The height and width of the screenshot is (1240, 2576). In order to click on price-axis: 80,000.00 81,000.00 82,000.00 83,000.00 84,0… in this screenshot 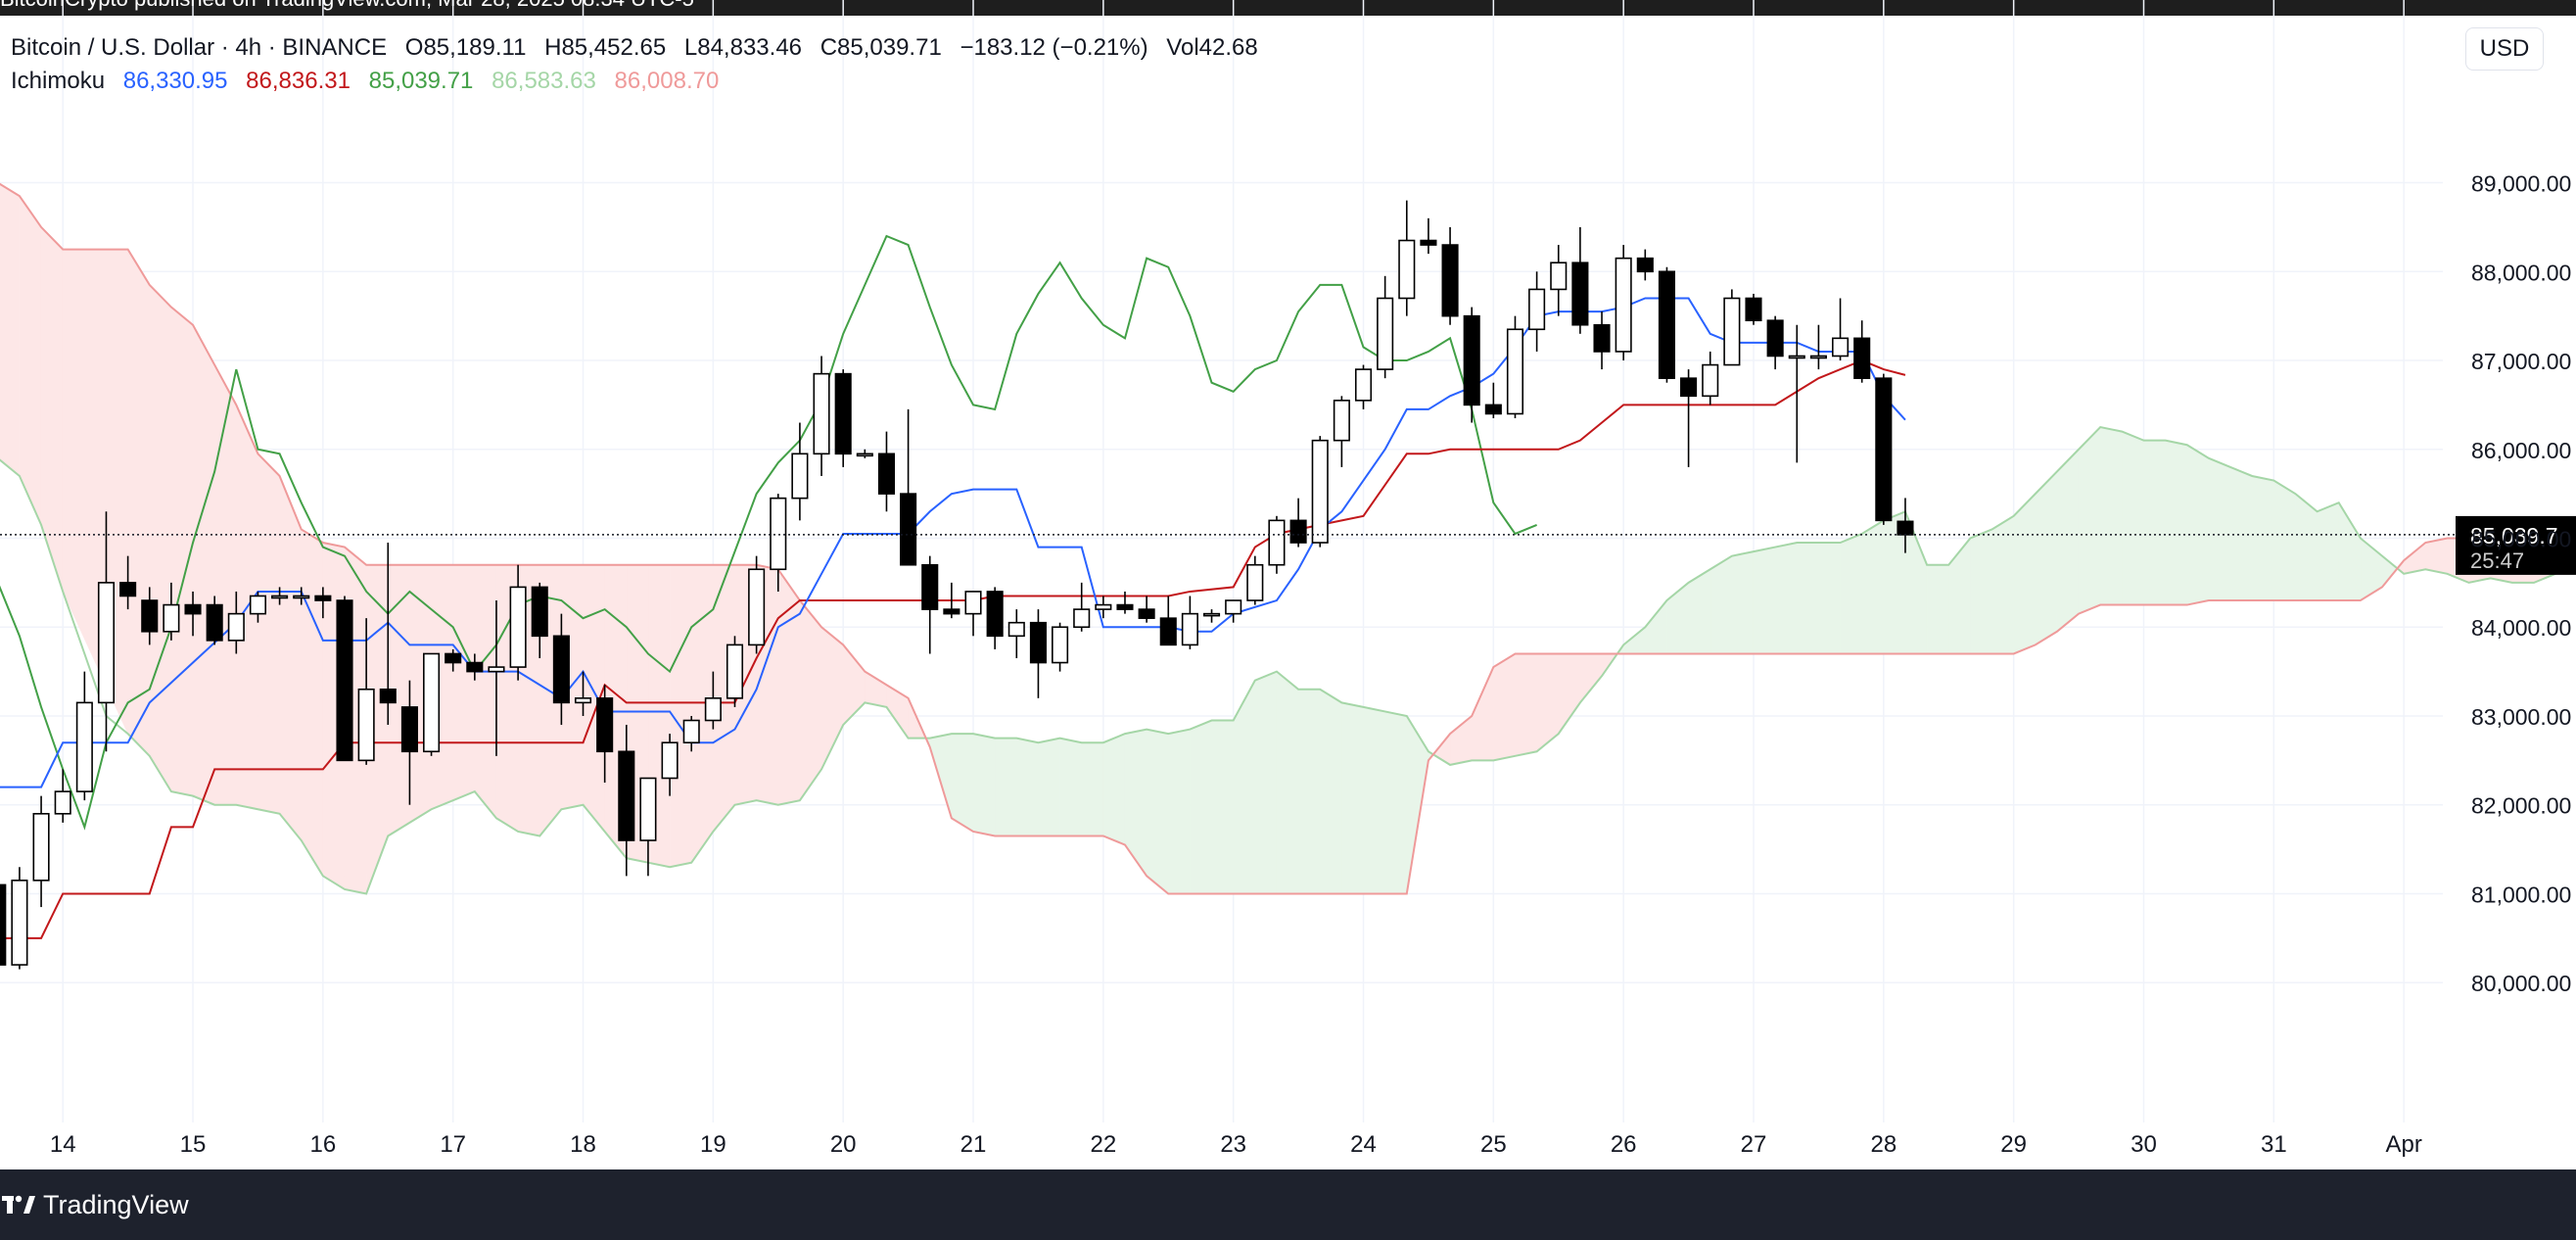, I will do `click(2521, 584)`.